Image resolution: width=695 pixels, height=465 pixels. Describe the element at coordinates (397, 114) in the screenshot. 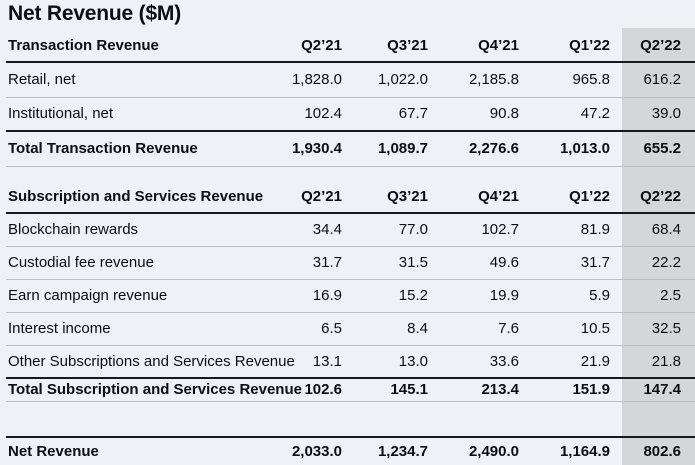

I see `value-cell: 67.7` at that location.